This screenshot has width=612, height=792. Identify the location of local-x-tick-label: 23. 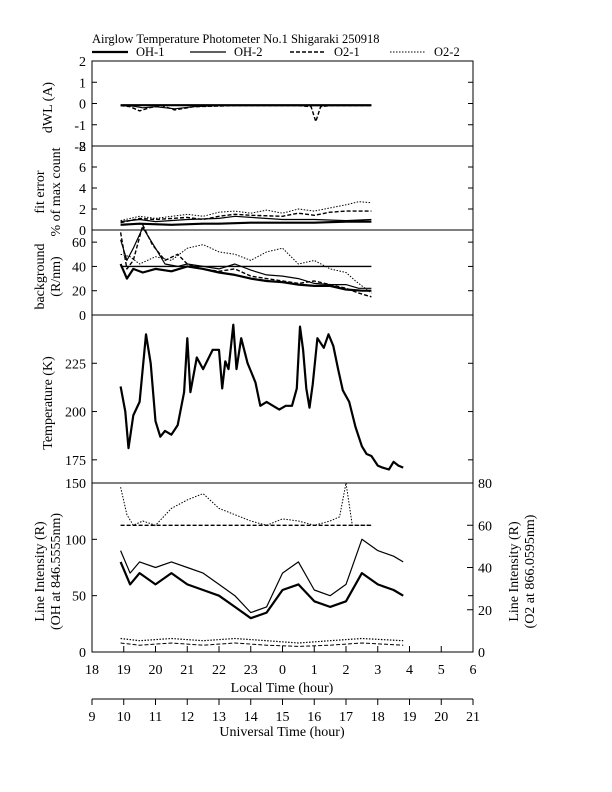
(251, 670).